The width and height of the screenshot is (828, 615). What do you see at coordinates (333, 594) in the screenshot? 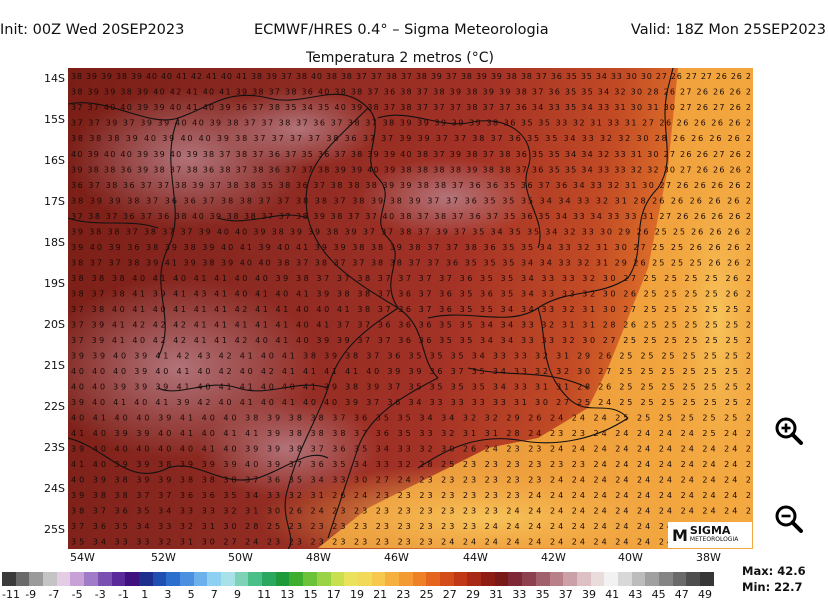
I see `colorbar-label: 17` at bounding box center [333, 594].